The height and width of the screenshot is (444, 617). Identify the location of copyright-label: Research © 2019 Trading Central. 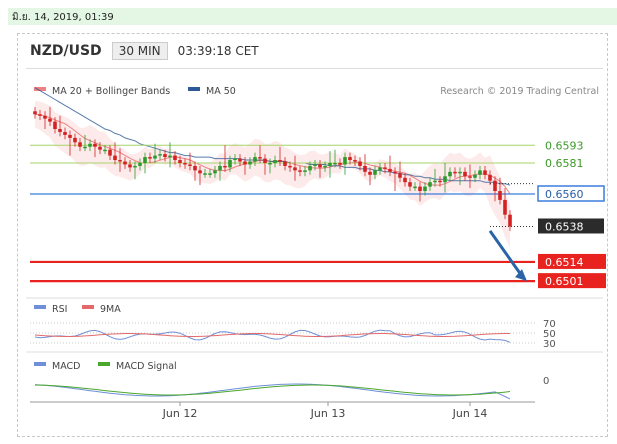
(519, 91).